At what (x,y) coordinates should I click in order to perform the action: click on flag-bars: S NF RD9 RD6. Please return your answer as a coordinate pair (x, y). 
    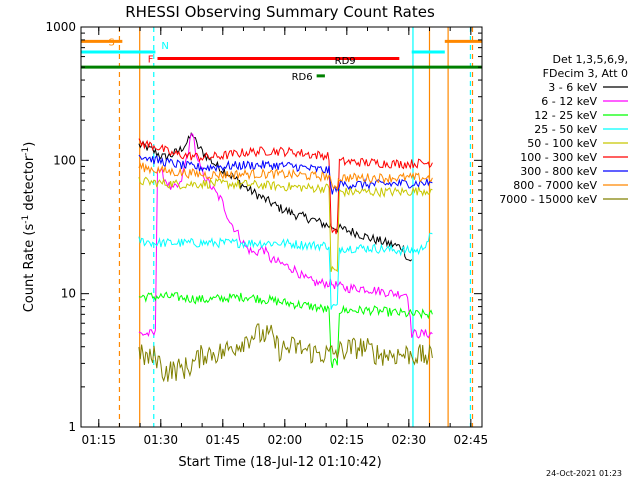
    Looking at the image, I should click on (281, 60).